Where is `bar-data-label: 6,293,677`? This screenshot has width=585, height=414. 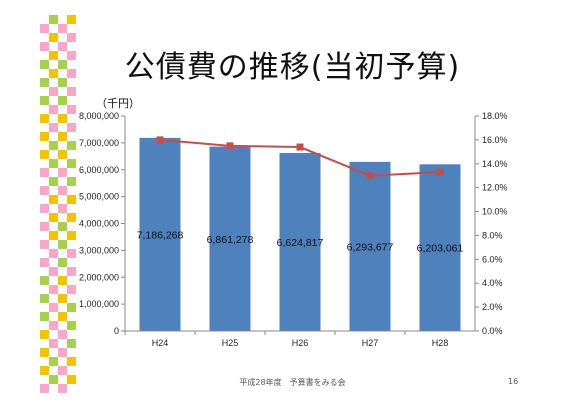 bar-data-label: 6,293,677 is located at coordinates (370, 247).